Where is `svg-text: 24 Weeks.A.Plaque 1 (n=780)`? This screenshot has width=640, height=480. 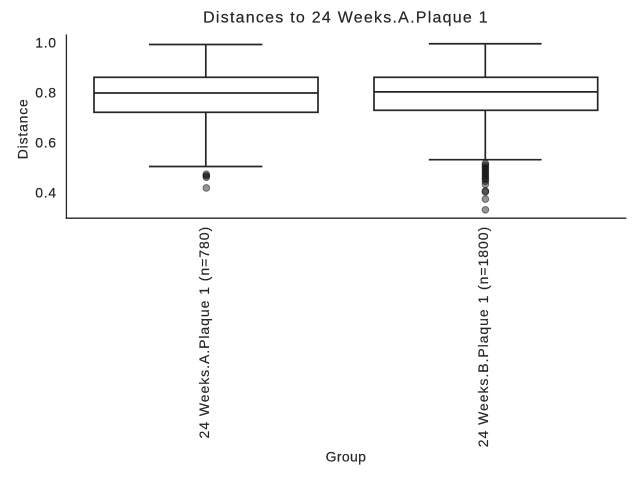 svg-text: 24 Weeks.A.Plaque 1 (n=780) is located at coordinates (204, 332).